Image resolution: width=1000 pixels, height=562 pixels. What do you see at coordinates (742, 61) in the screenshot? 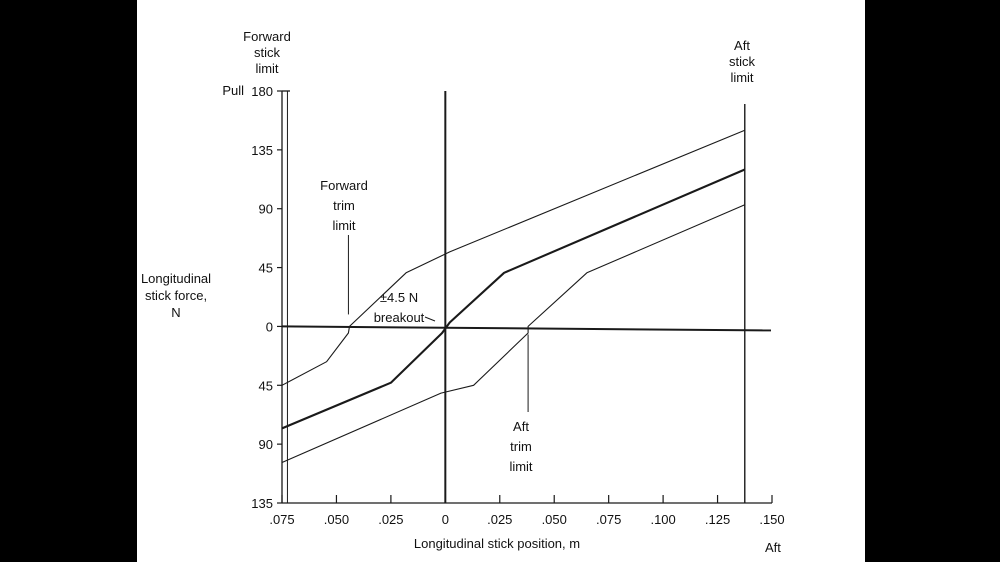
I see `aft-stick-limit-label: Aft stick limit` at bounding box center [742, 61].